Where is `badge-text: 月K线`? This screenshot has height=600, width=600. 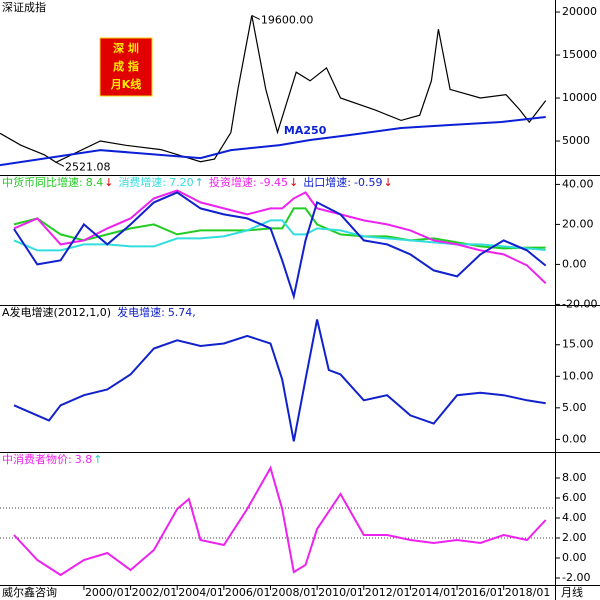 badge-text: 月K线 is located at coordinates (126, 84).